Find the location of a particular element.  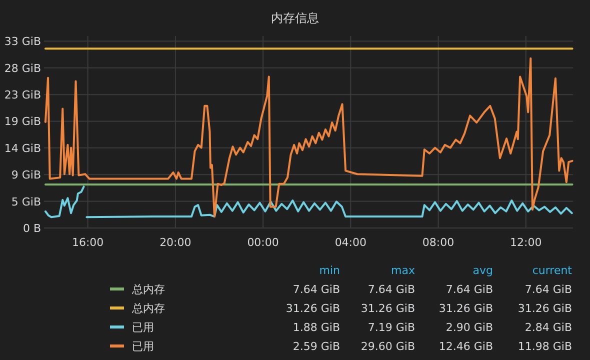

text: 12.46 GiB is located at coordinates (465, 346).